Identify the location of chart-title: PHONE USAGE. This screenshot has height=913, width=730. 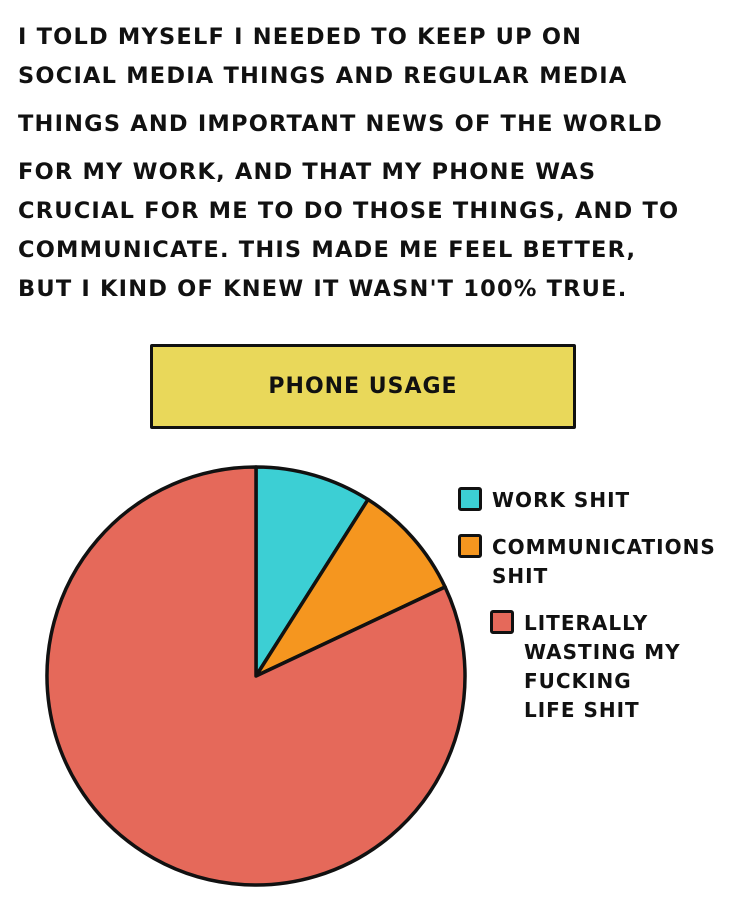
(363, 386).